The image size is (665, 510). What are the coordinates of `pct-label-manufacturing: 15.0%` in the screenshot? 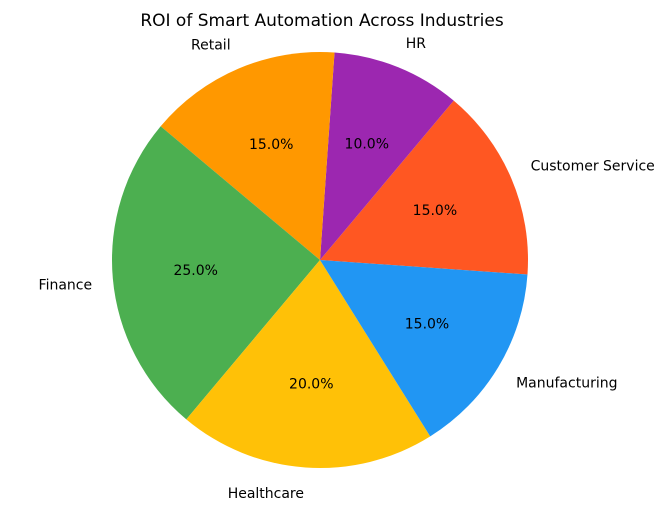 It's located at (427, 324).